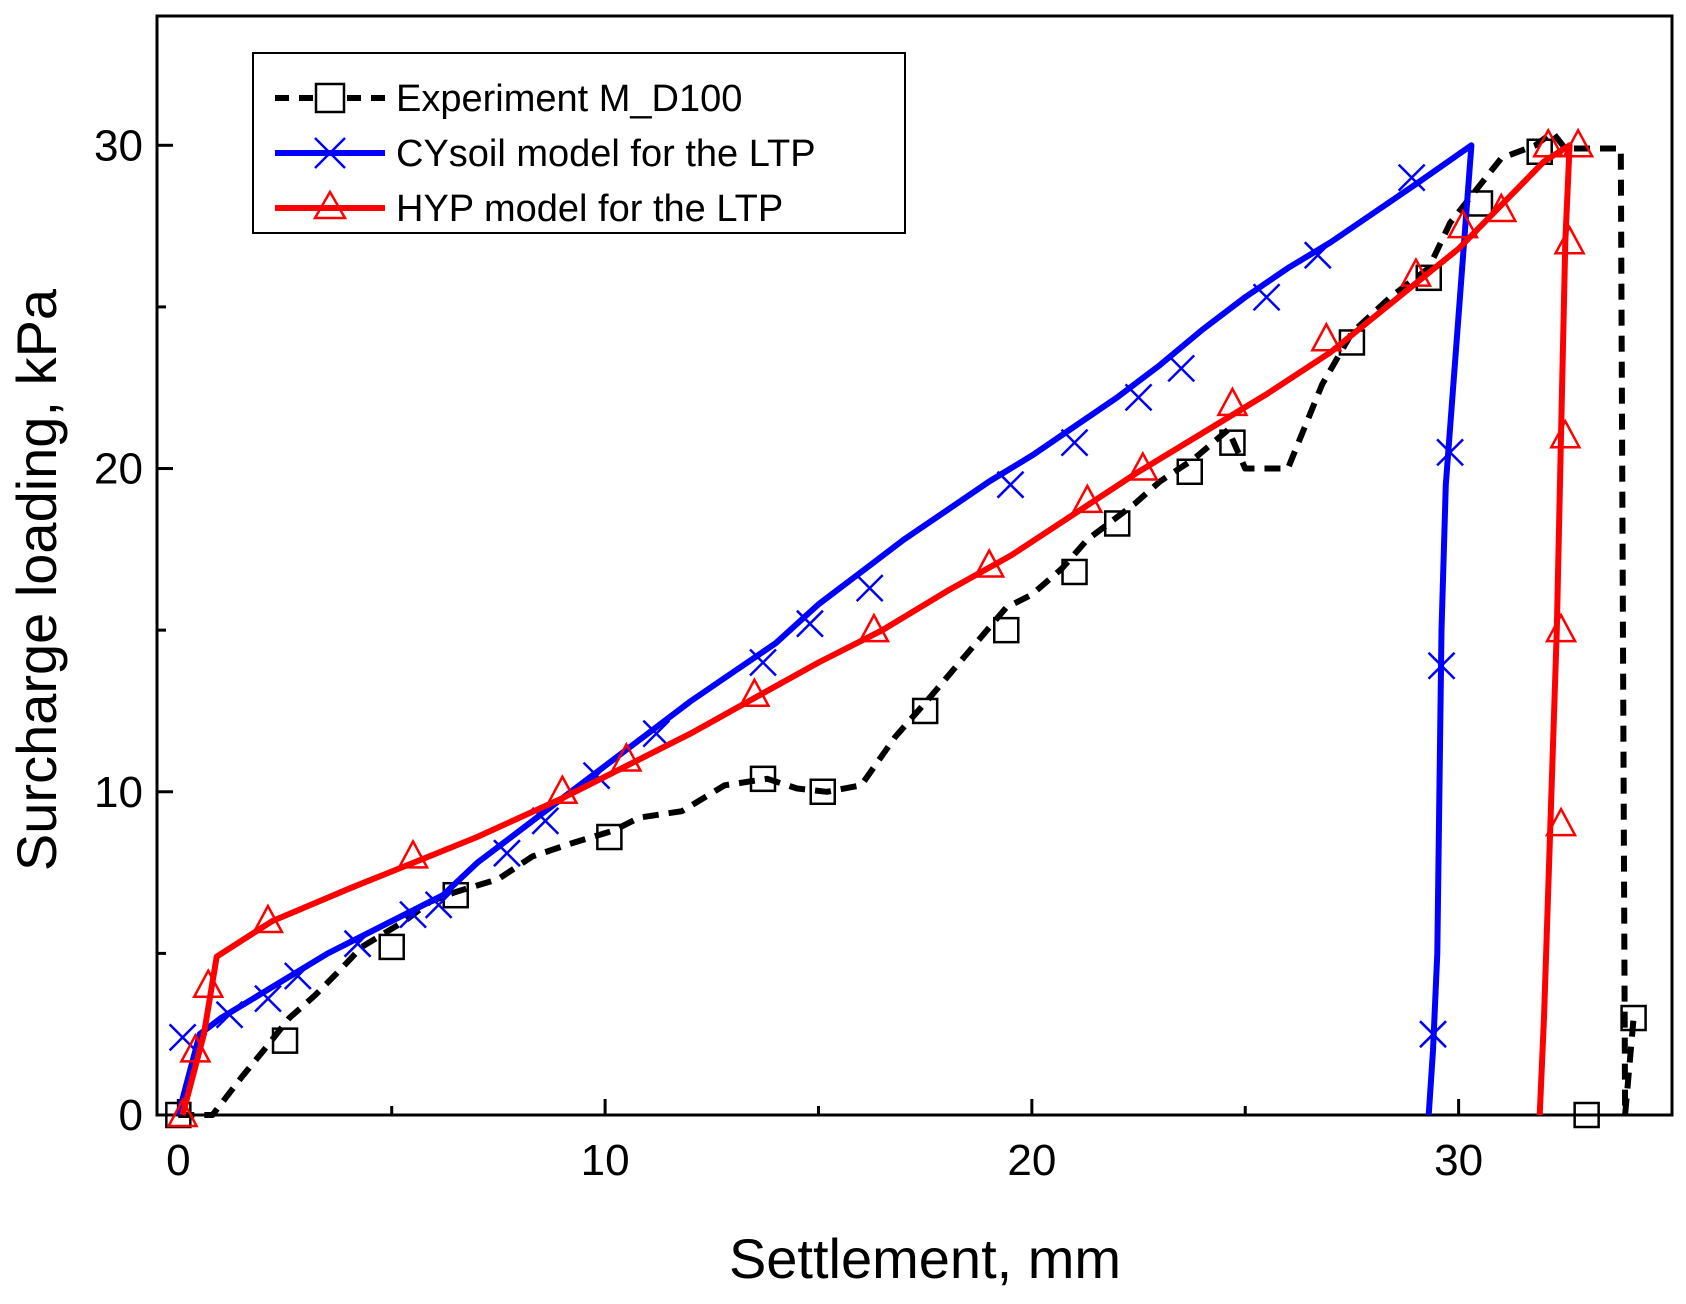 The image size is (1686, 1304). I want to click on y-tick-label: 30, so click(118, 145).